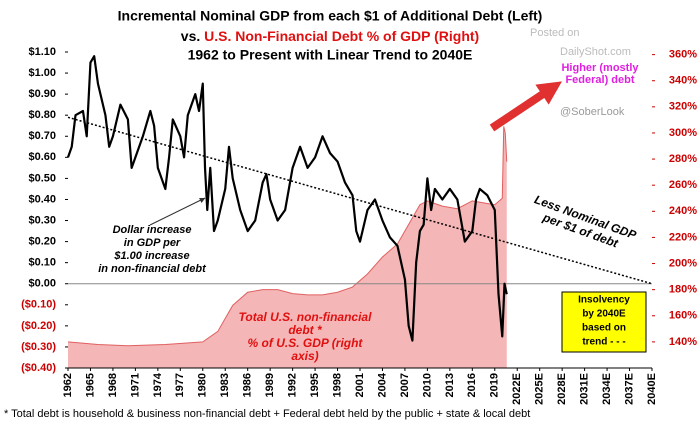  Describe the element at coordinates (683, 55) in the screenshot. I see `y2-tick-label: 360%` at that location.